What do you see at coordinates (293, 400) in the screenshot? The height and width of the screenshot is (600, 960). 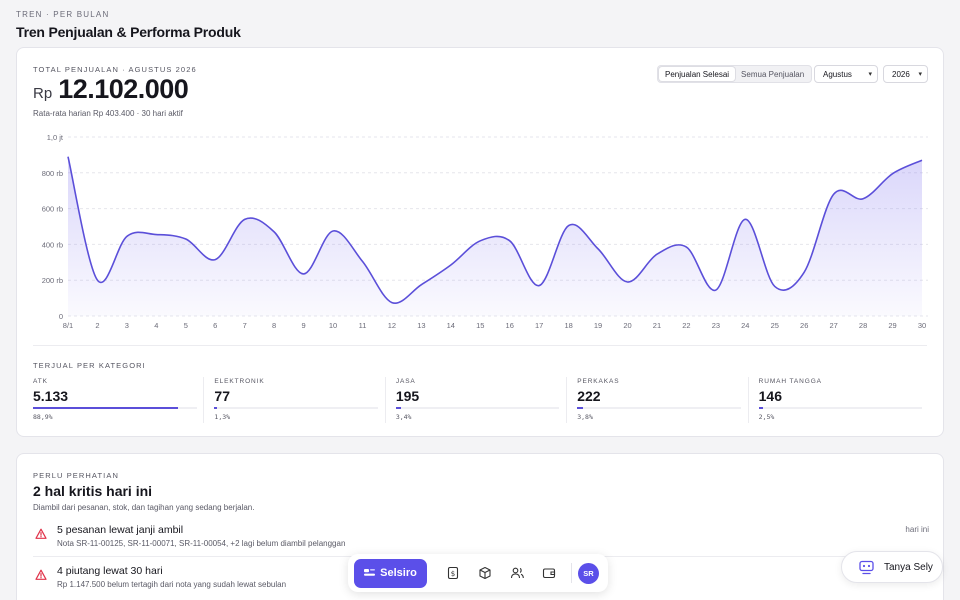 I see `category-elektronik: ELEKTRONIK 77 1,3%` at bounding box center [293, 400].